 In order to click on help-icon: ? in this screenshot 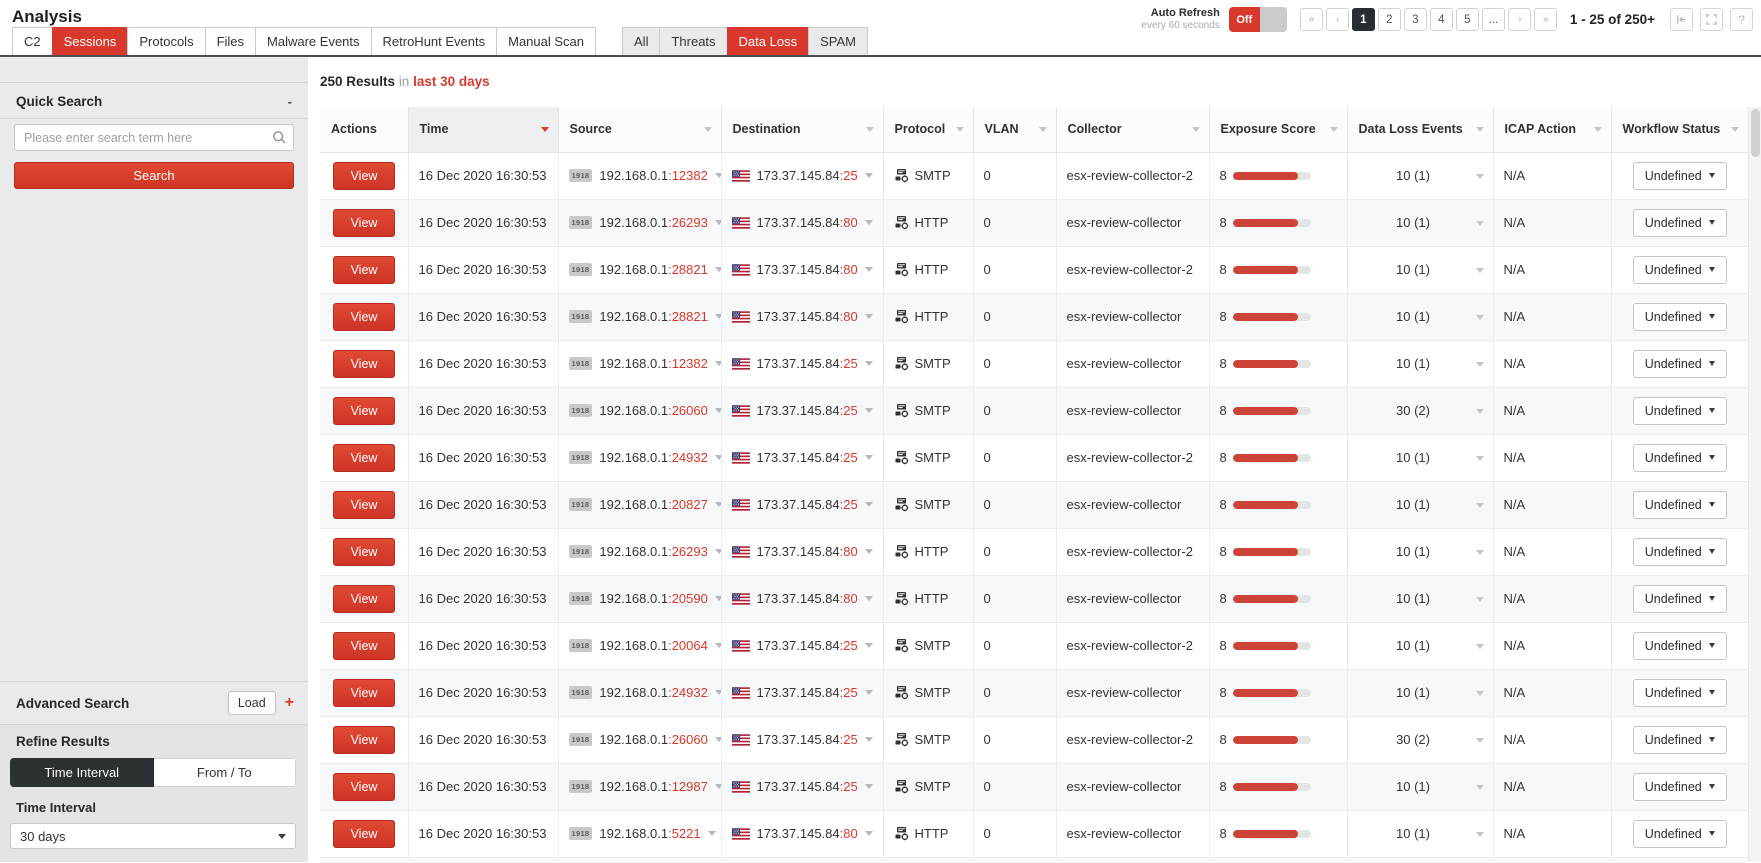, I will do `click(1741, 19)`.